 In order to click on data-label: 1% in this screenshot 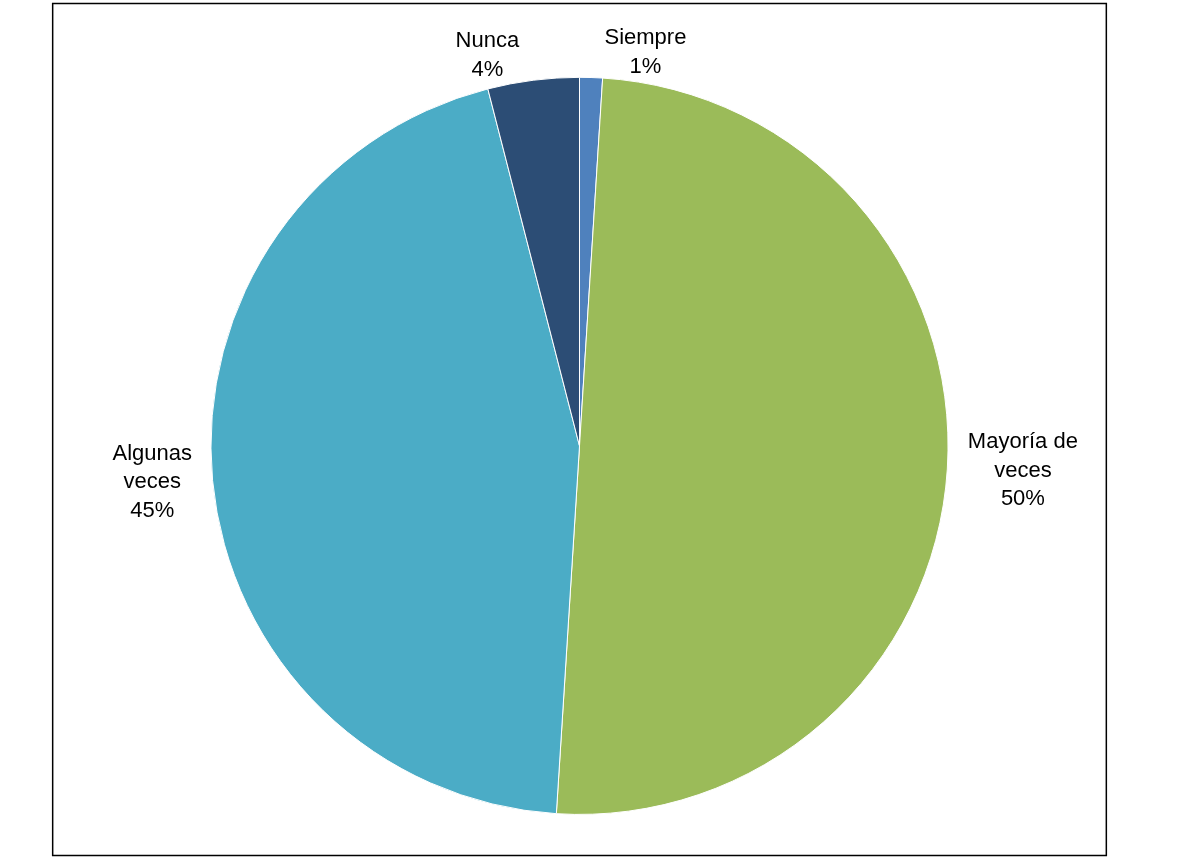, I will do `click(645, 65)`.